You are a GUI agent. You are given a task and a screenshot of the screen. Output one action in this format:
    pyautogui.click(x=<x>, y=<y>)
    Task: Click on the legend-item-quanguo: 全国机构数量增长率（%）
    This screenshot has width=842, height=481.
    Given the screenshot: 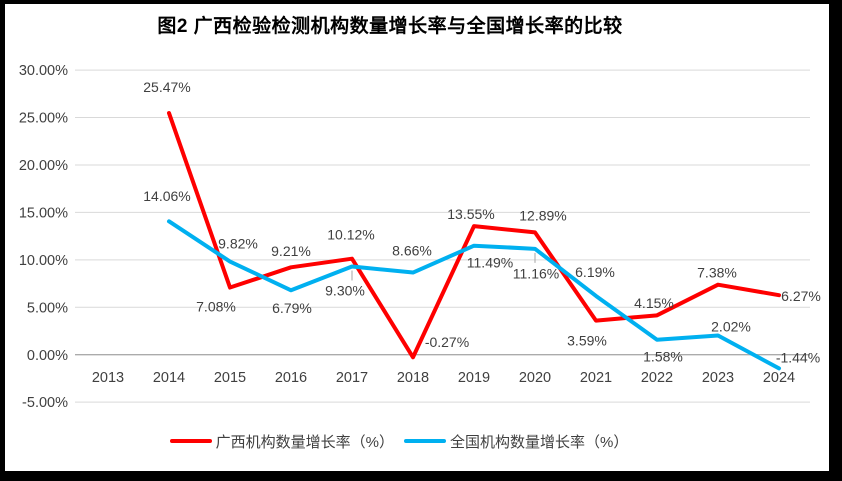 What is the action you would take?
    pyautogui.click(x=516, y=441)
    